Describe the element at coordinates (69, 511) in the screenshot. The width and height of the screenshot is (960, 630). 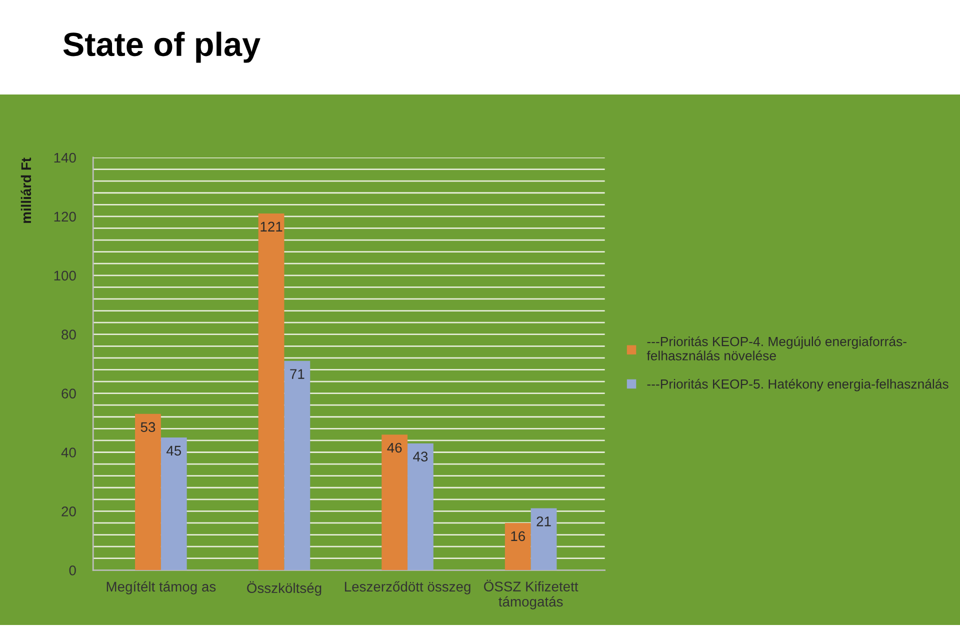
I see `y-tick-label: 20` at that location.